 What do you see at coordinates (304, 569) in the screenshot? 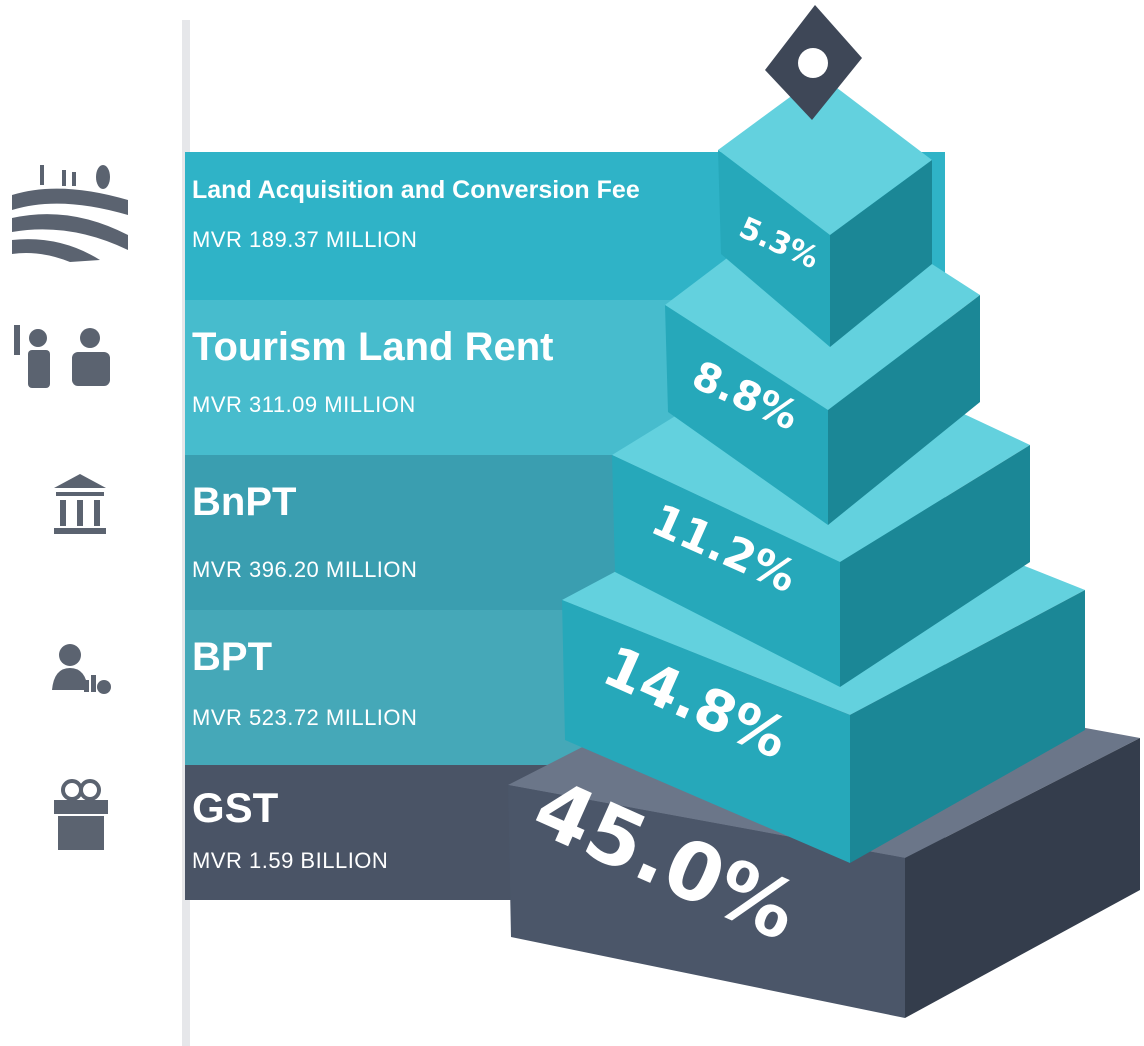
I see `tier-amount: MVR 396.20 MILLION` at bounding box center [304, 569].